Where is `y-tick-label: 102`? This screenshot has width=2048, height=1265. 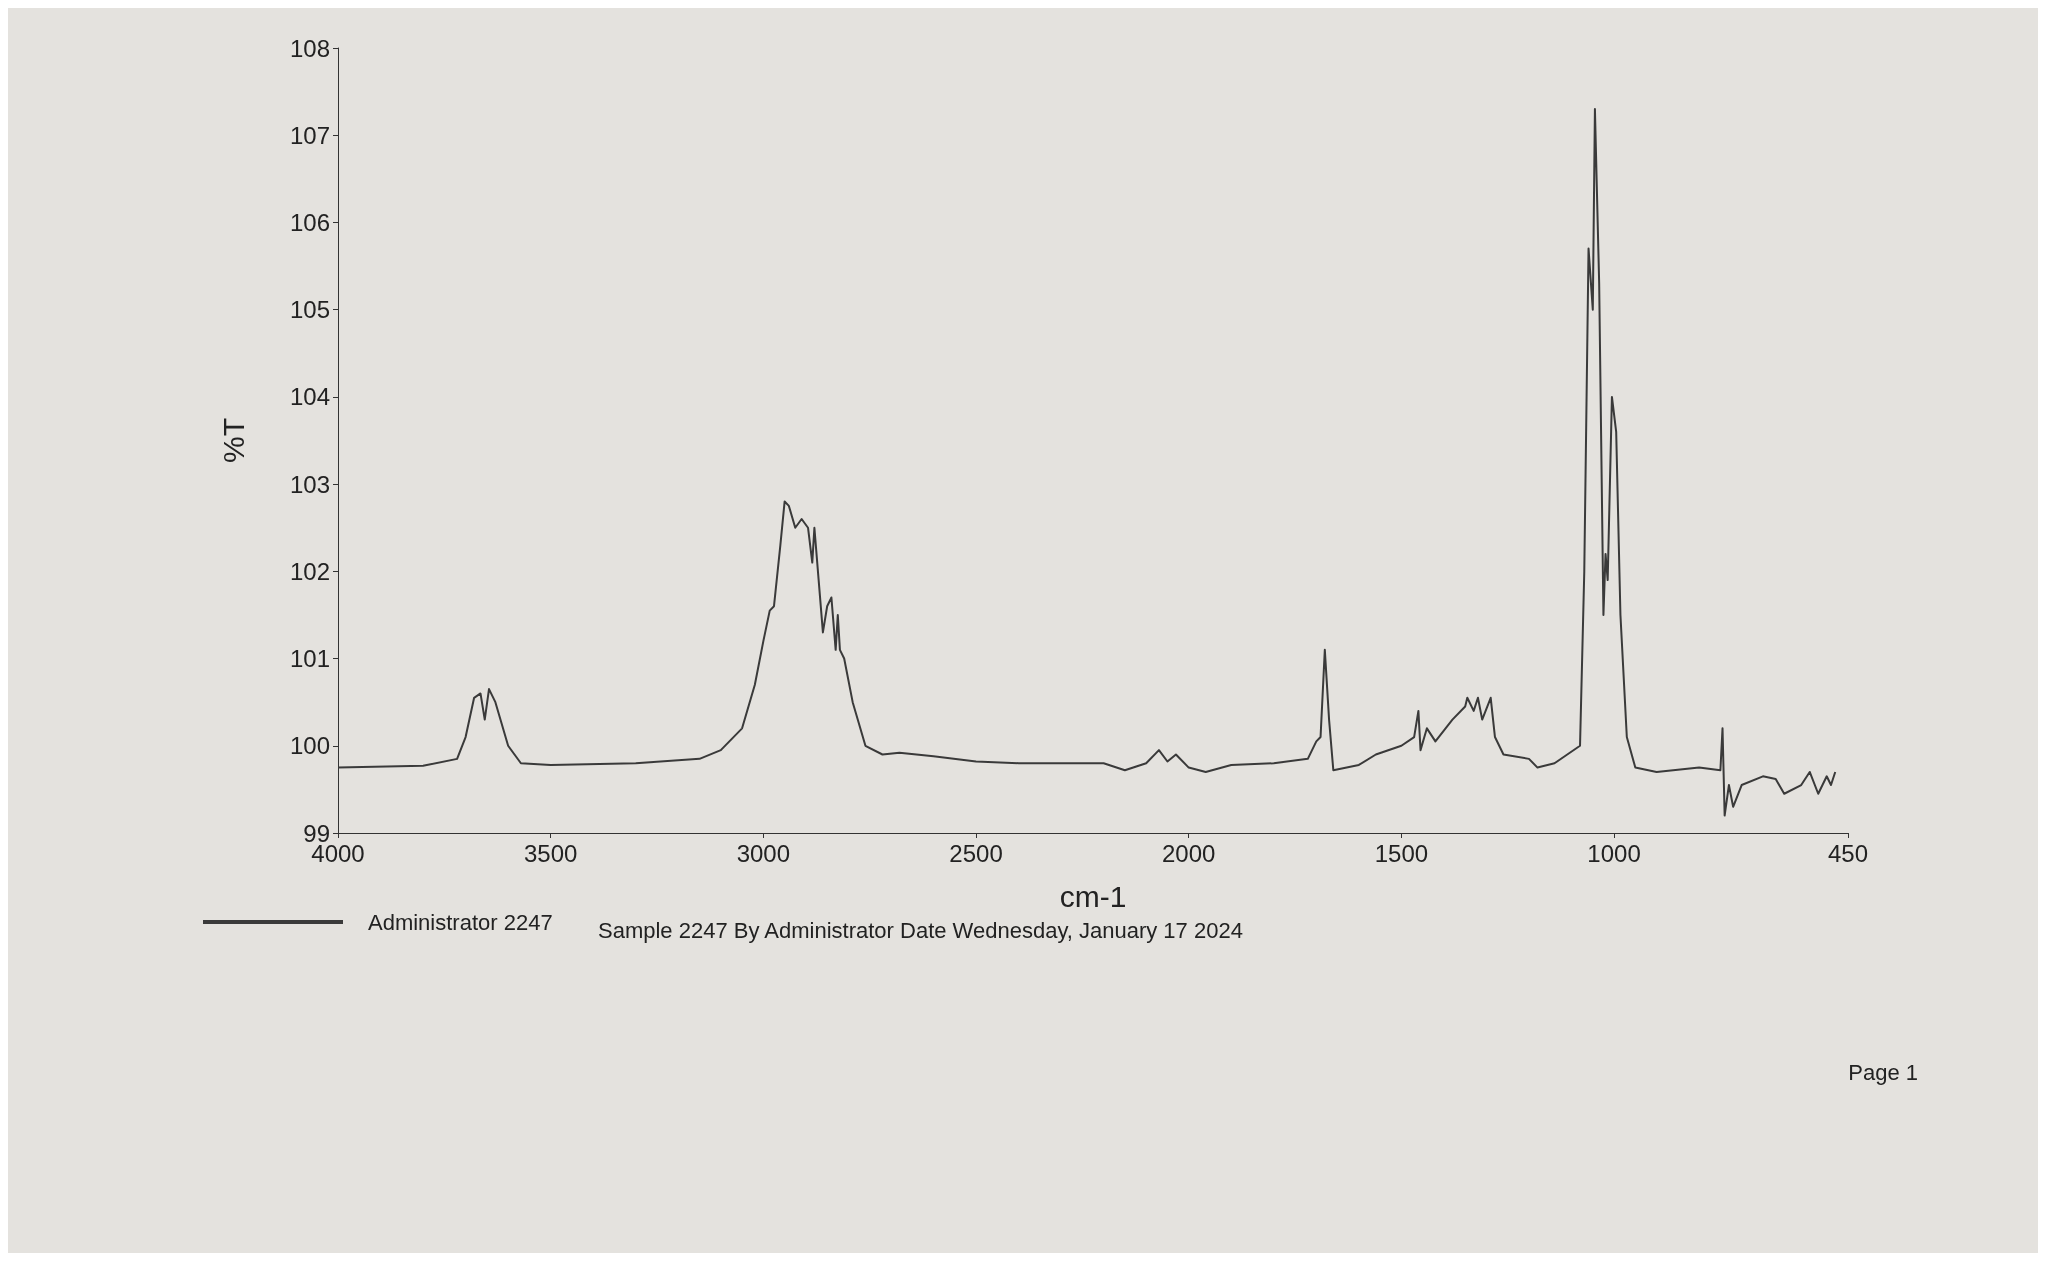 y-tick-label: 102 is located at coordinates (309, 571).